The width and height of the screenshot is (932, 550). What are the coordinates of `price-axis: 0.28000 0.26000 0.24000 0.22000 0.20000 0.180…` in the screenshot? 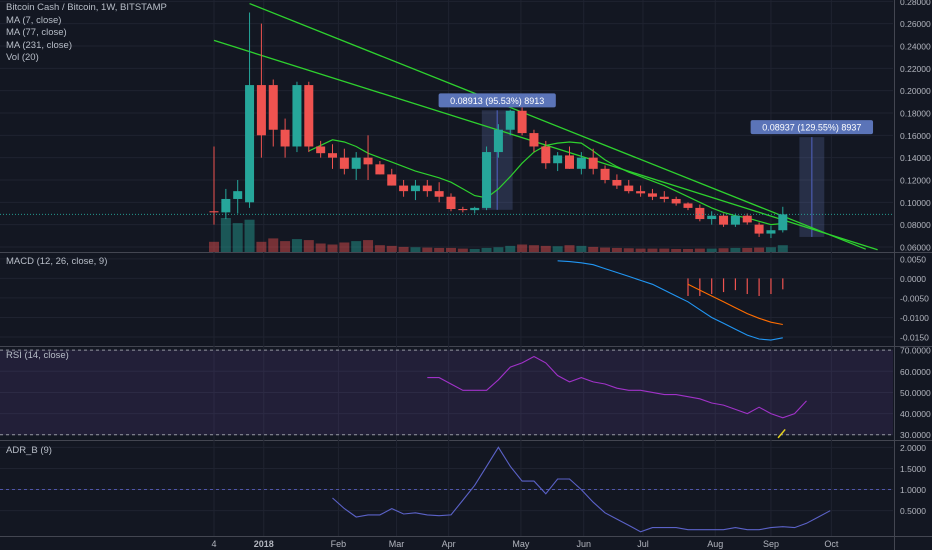 It's located at (915, 258).